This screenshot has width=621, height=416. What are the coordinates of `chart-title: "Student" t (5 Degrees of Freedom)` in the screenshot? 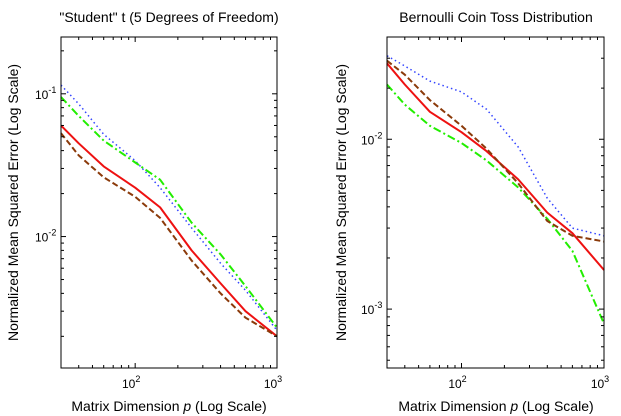 It's located at (168, 17).